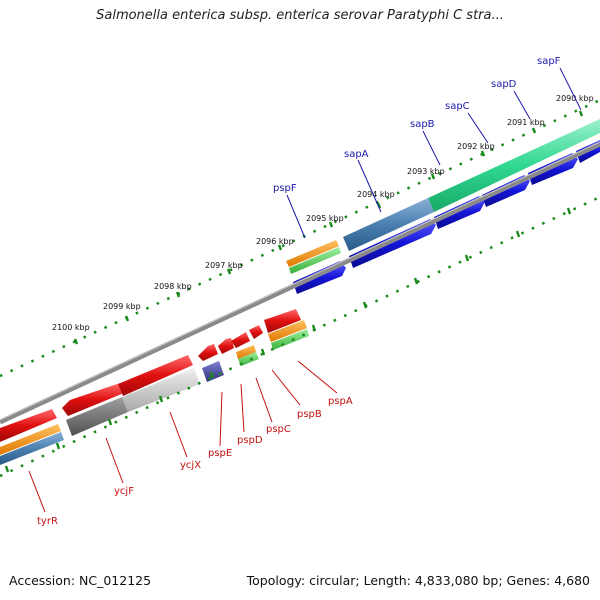  What do you see at coordinates (250, 440) in the screenshot?
I see `gene-label-pspD: pspD` at bounding box center [250, 440].